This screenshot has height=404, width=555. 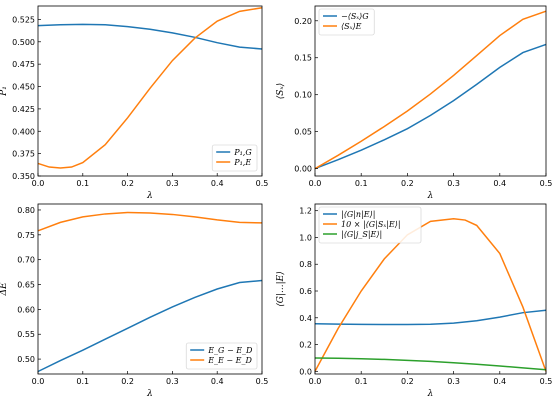 I want to click on y-tick-label: 0.15, so click(x=303, y=58).